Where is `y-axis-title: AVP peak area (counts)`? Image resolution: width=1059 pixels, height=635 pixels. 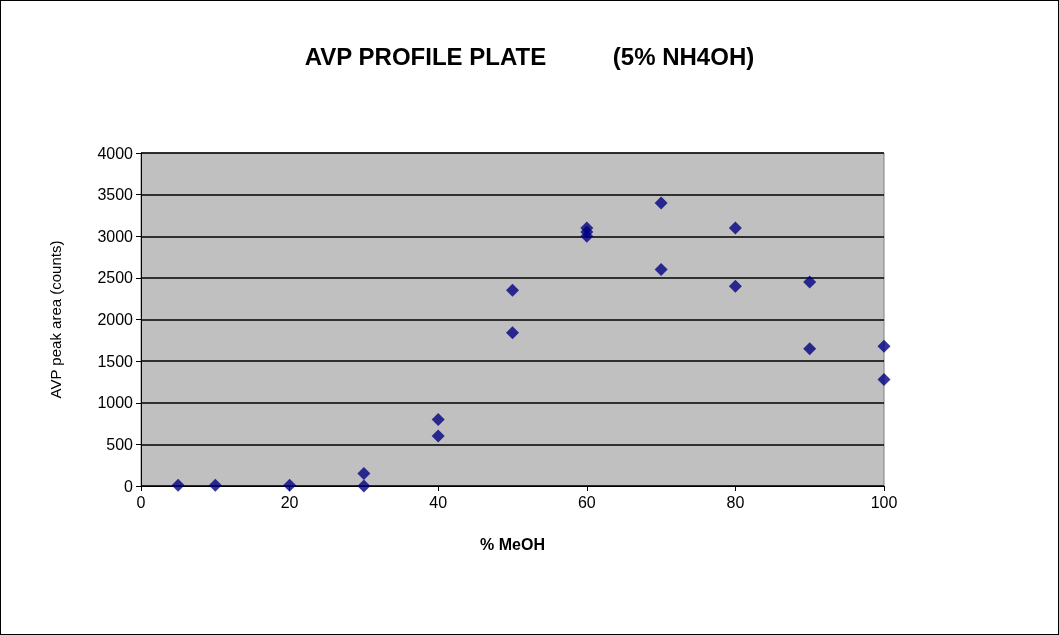 y-axis-title: AVP peak area (counts) is located at coordinates (55, 319).